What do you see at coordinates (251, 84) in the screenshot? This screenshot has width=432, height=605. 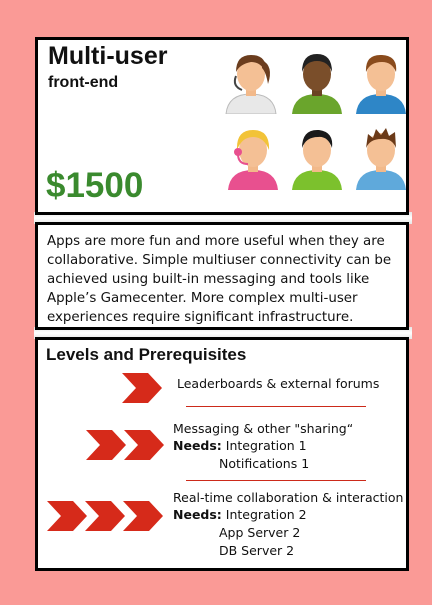 I see `woman-headset-icon` at bounding box center [251, 84].